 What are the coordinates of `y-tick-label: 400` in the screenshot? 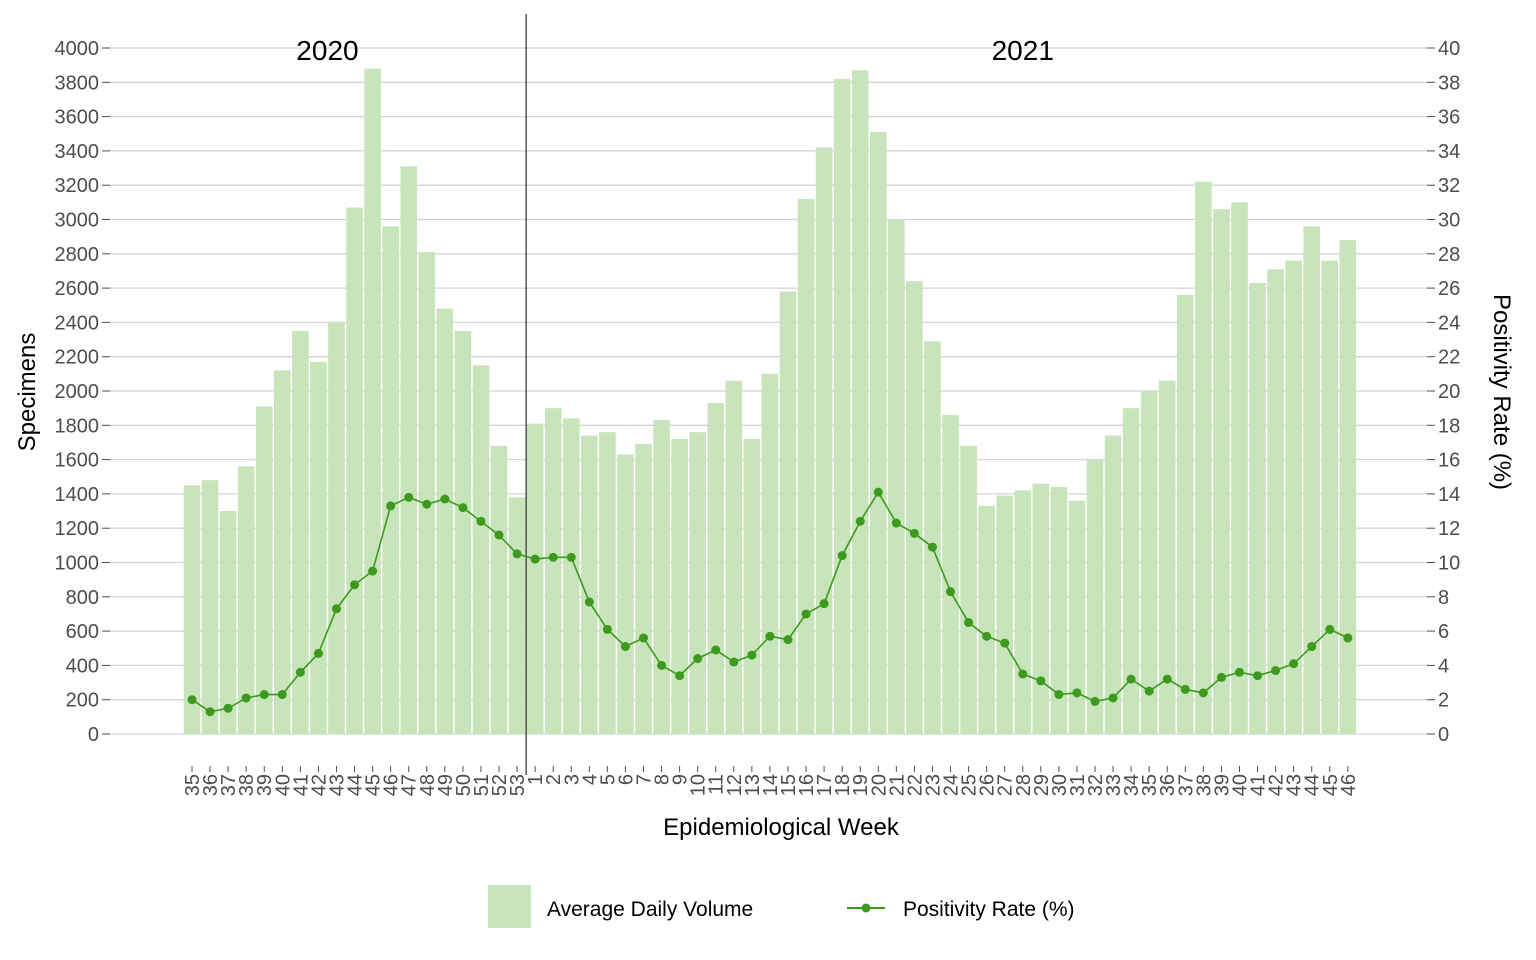 It's located at (82, 666).